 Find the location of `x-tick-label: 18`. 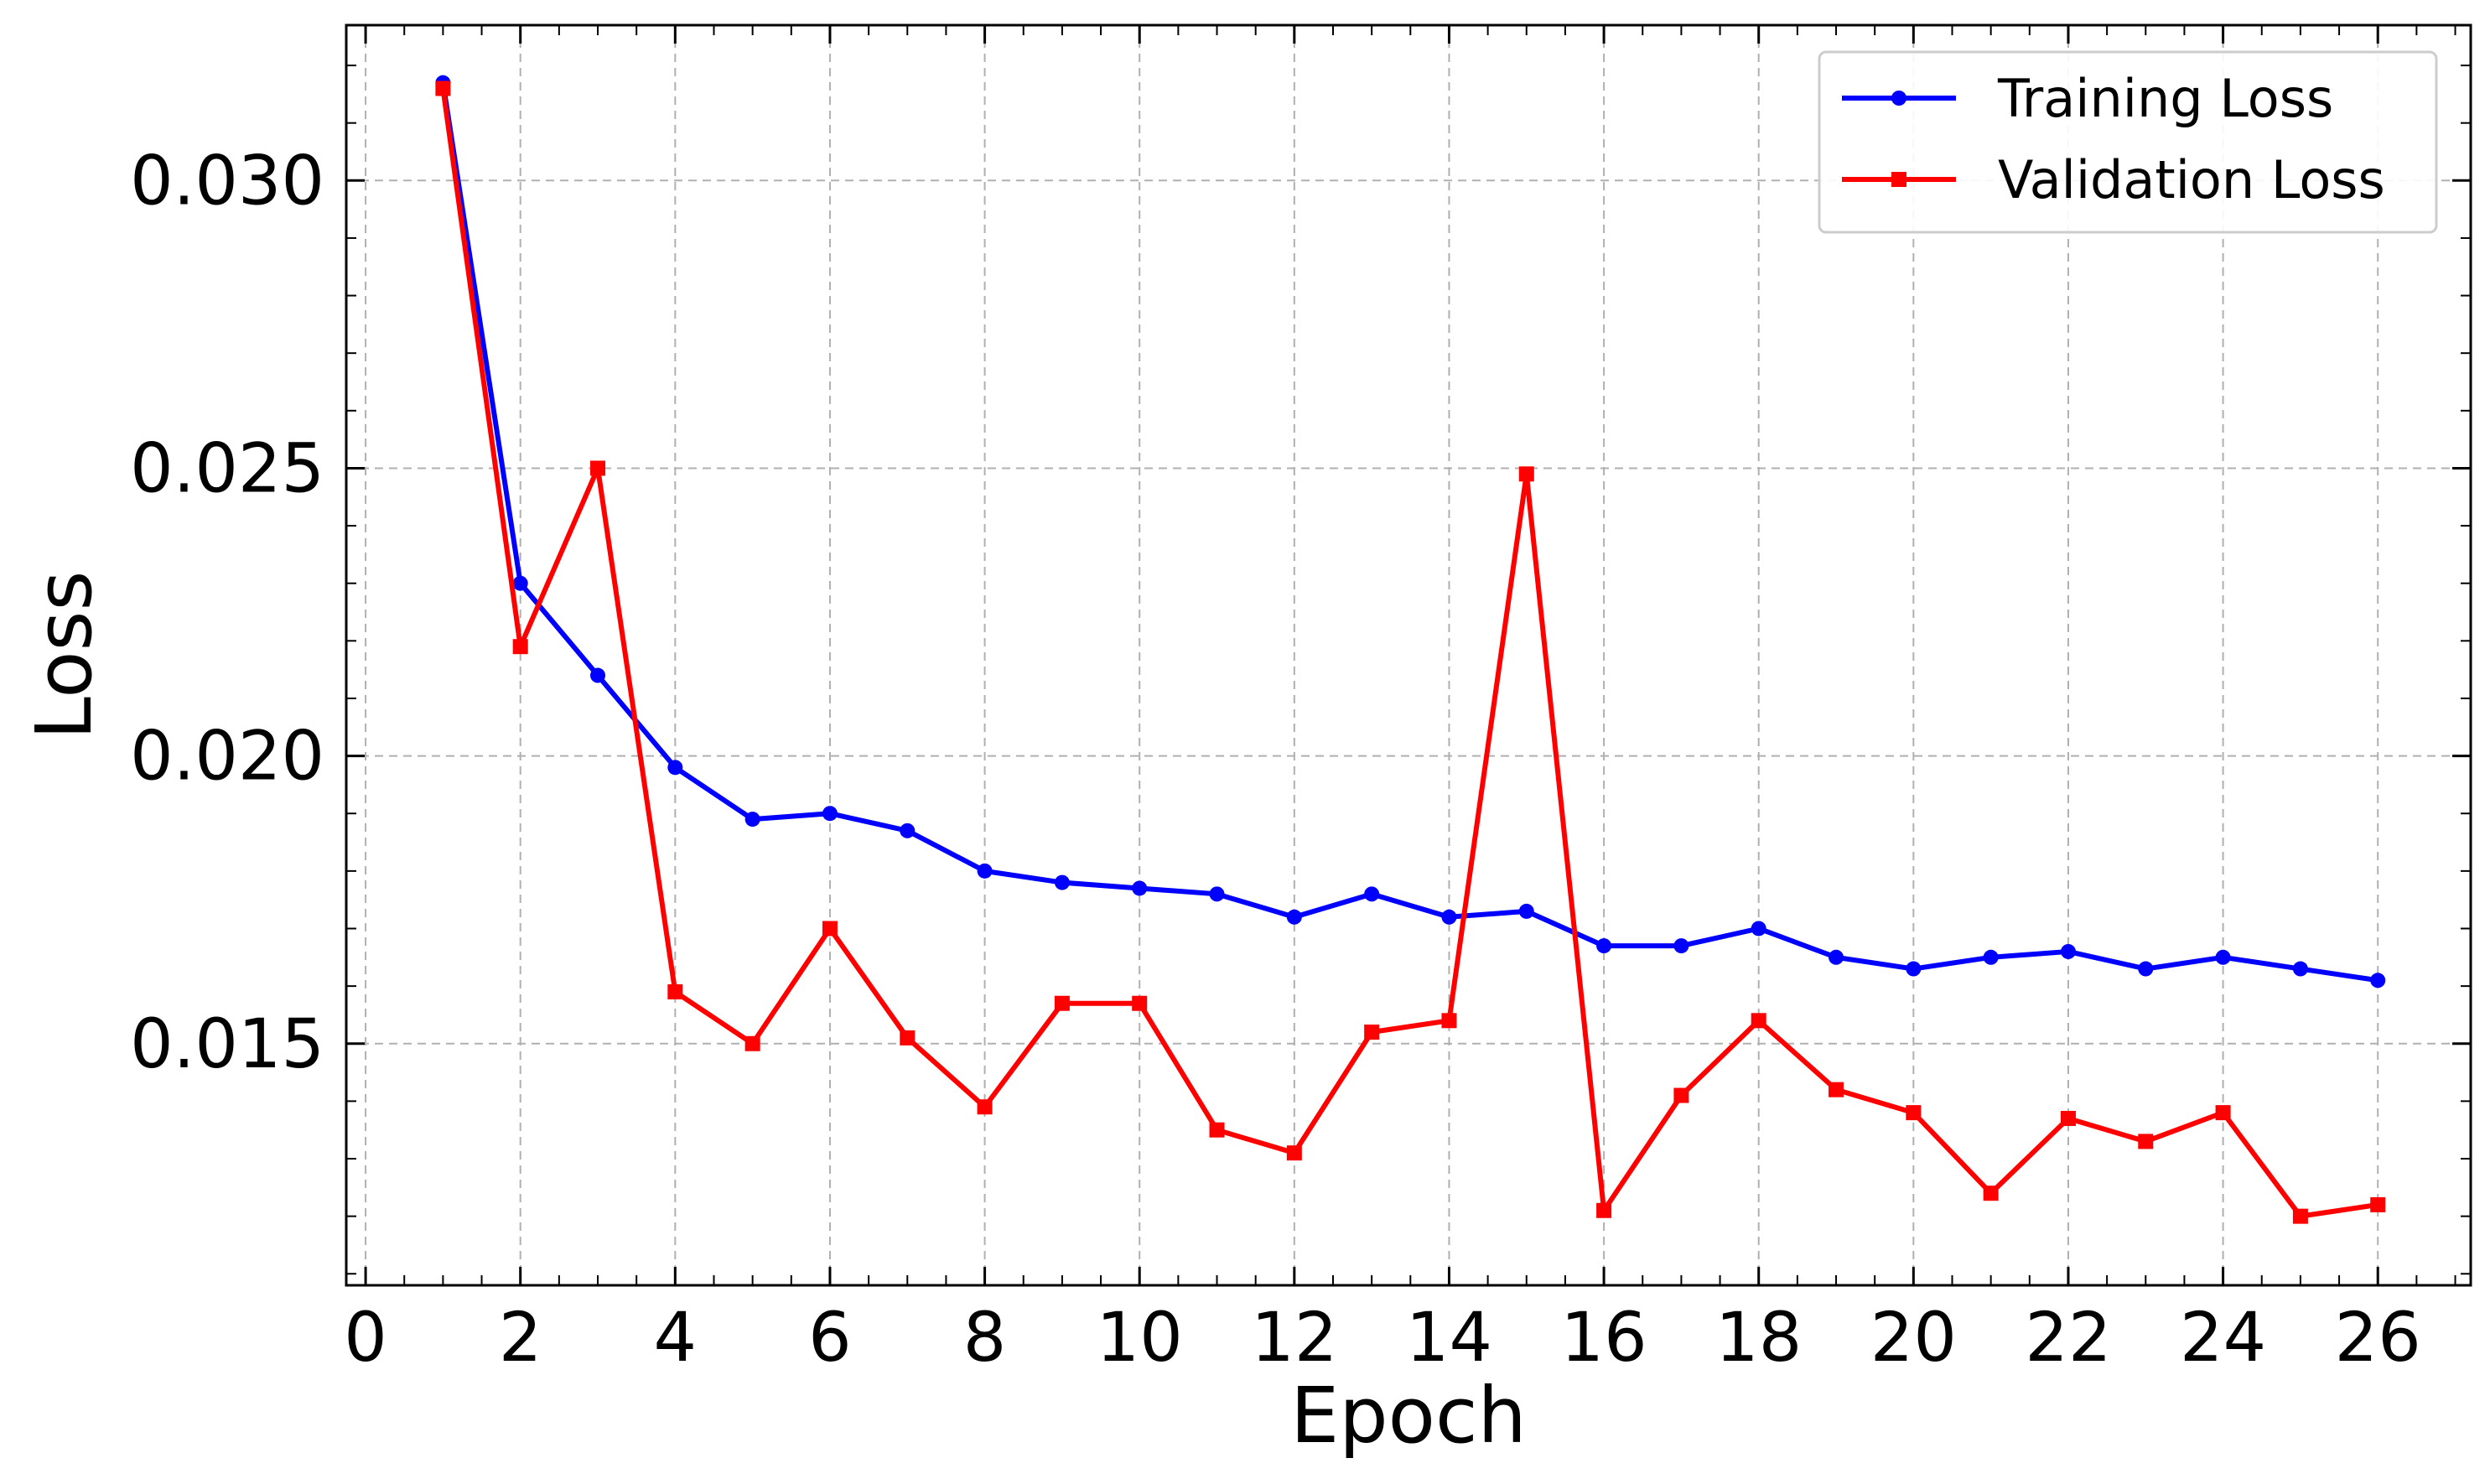

x-tick-label: 18 is located at coordinates (1758, 1338).